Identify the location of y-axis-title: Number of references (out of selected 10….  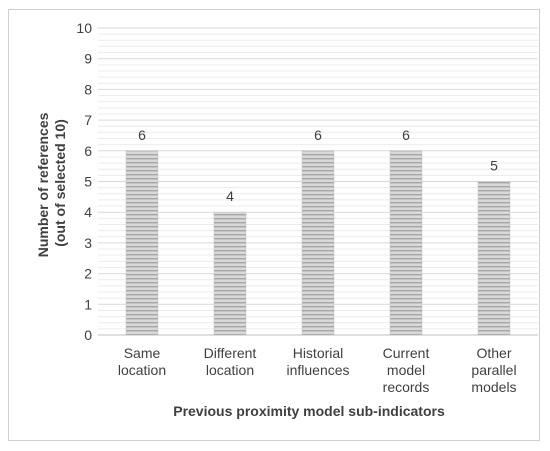
(51, 183).